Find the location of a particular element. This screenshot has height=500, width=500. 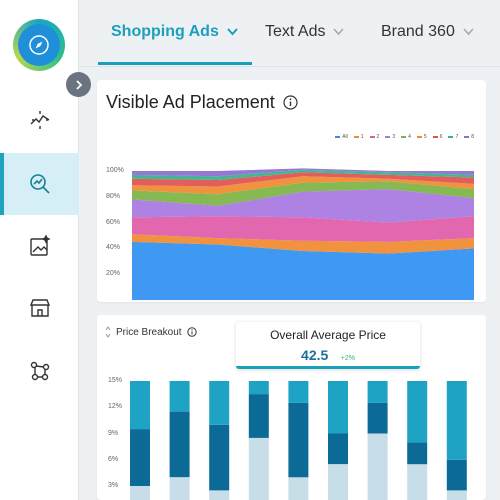

tab-shopping-ads: Shopping Ads is located at coordinates (174, 32).